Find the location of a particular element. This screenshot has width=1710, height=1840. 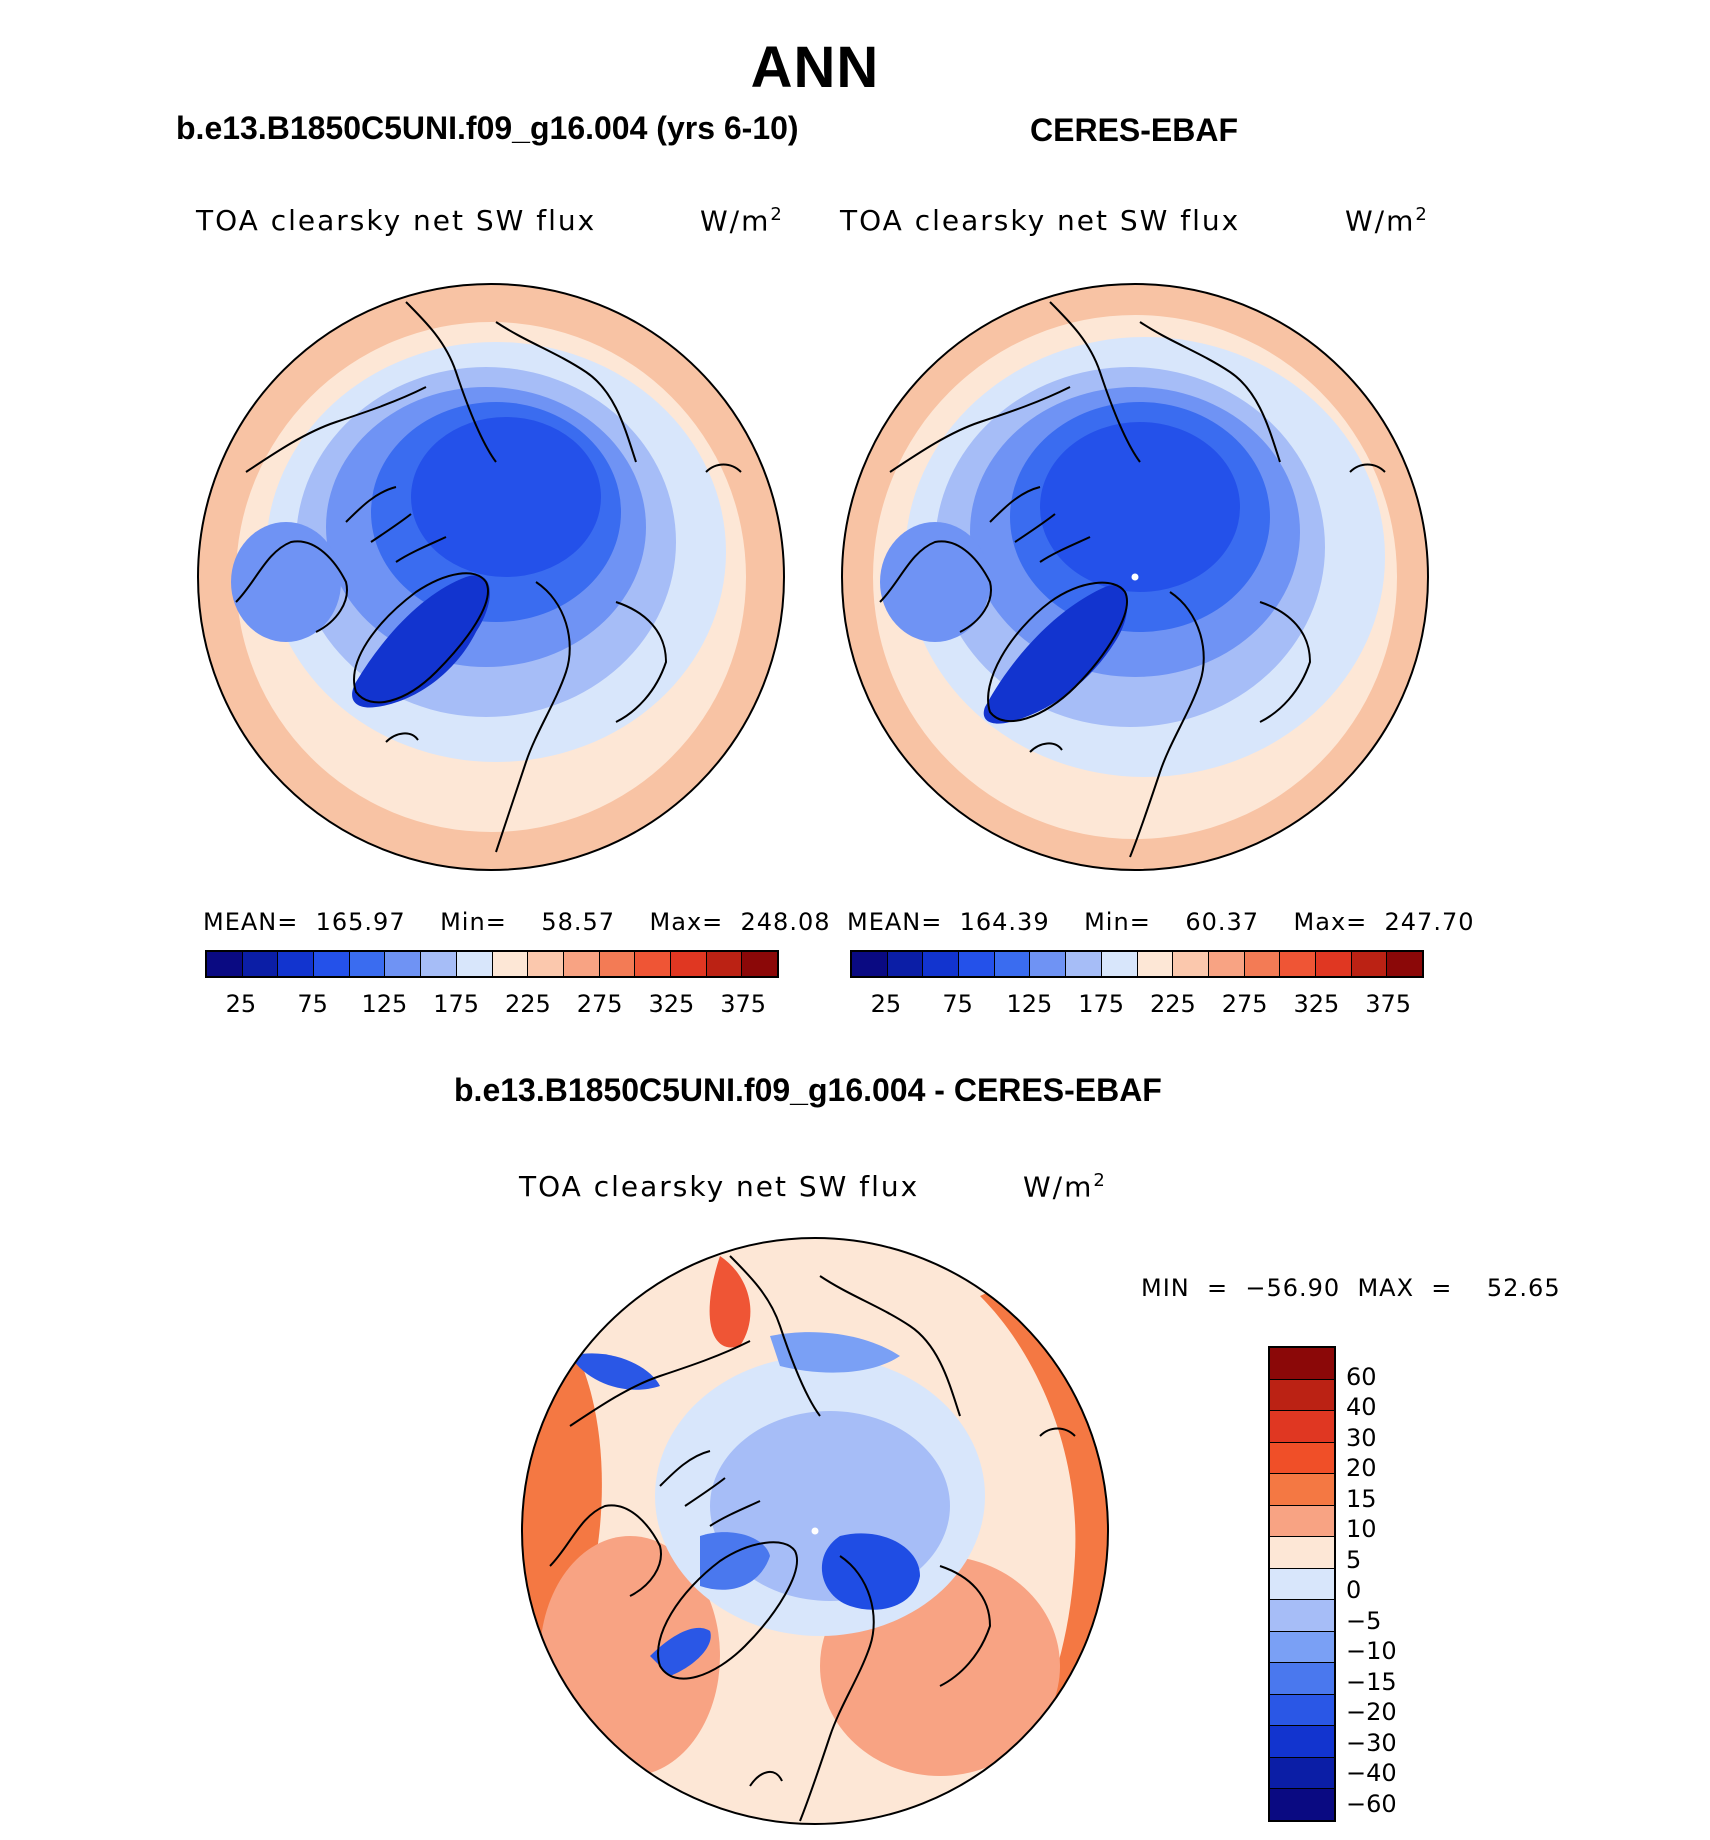

colorbar-labels-diff: 60 40 30 20 15 10 5 0 −5 −10 −15 −20 −30 −40 −60 is located at coordinates (1406, 1584).